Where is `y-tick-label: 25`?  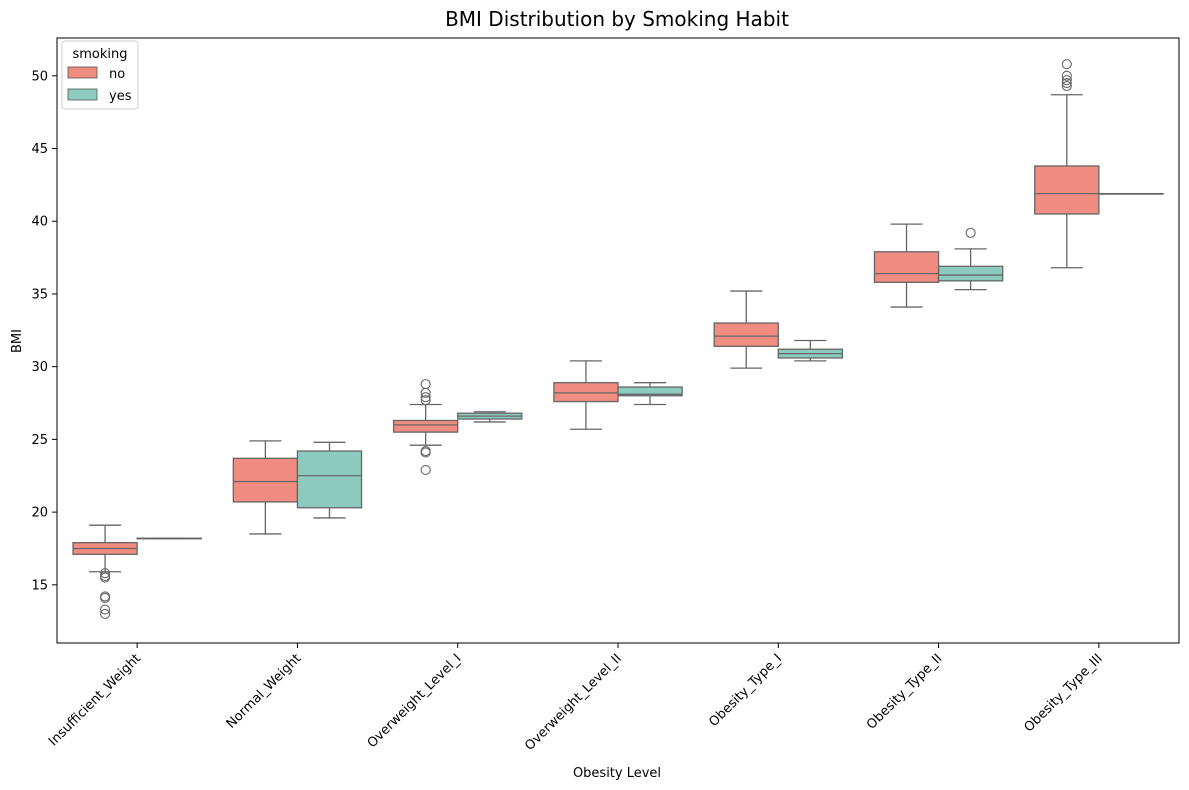
y-tick-label: 25 is located at coordinates (39, 440).